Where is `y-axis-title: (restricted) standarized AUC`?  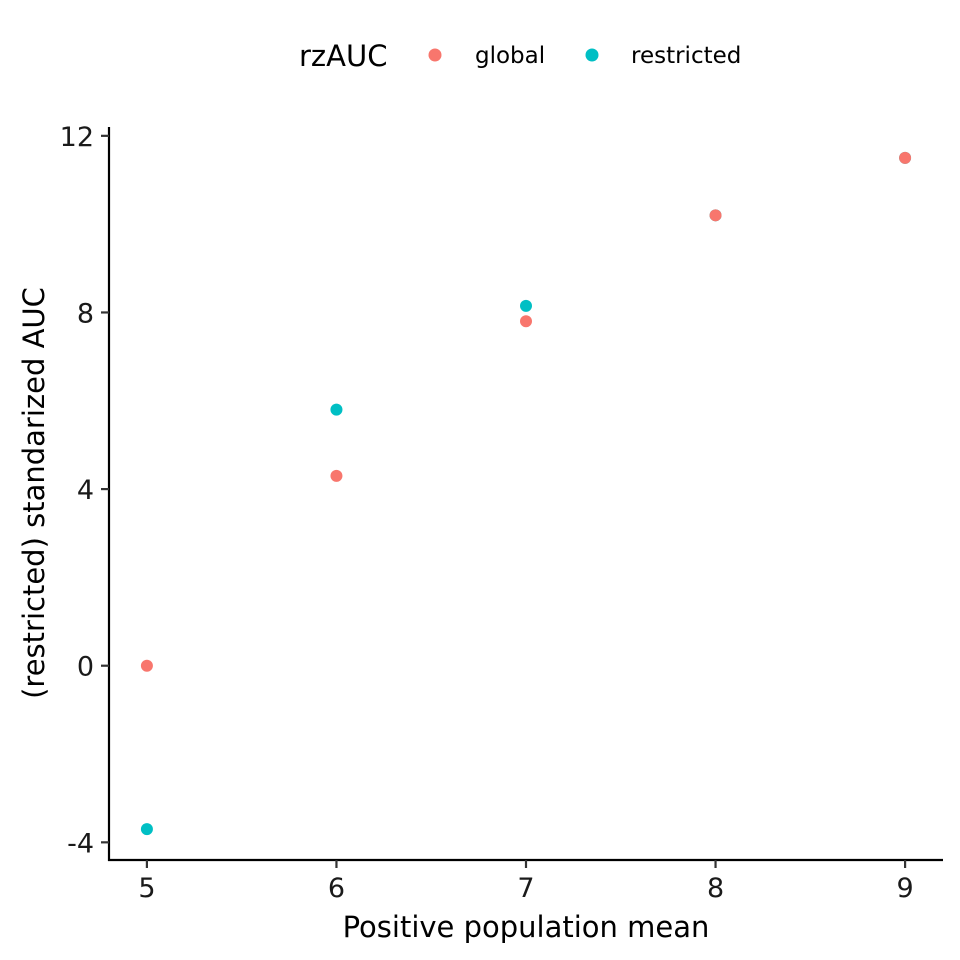
y-axis-title: (restricted) standarized AUC is located at coordinates (34, 493).